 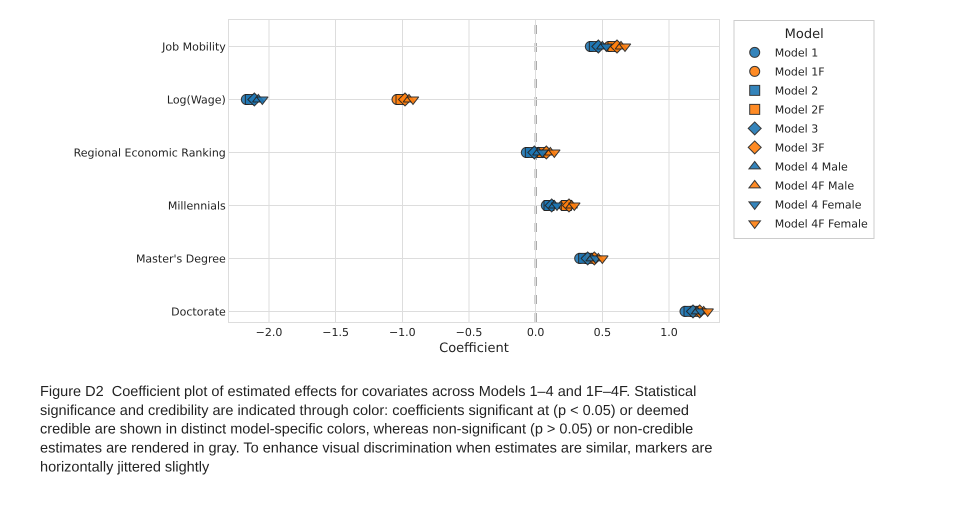 What do you see at coordinates (181, 259) in the screenshot?
I see `y-tick-label: Master's Degree` at bounding box center [181, 259].